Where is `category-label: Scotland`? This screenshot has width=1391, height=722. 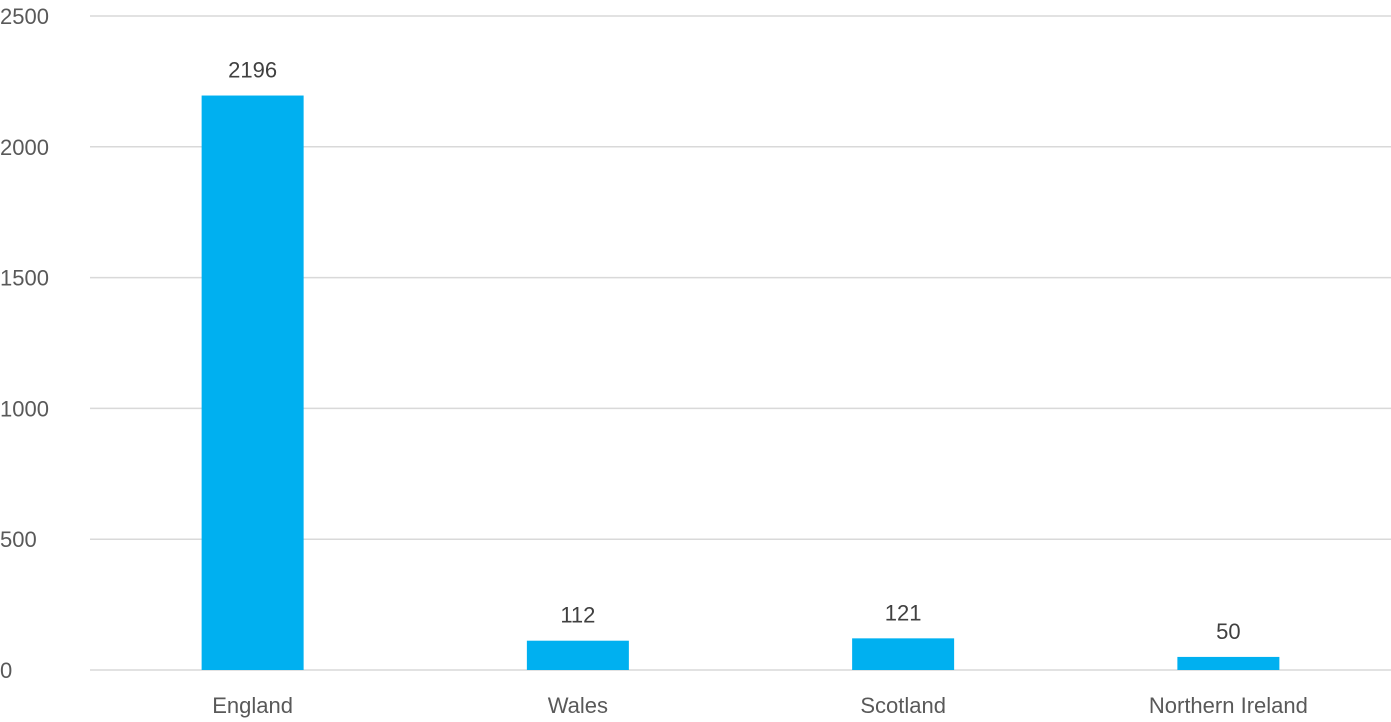
category-label: Scotland is located at coordinates (903, 705).